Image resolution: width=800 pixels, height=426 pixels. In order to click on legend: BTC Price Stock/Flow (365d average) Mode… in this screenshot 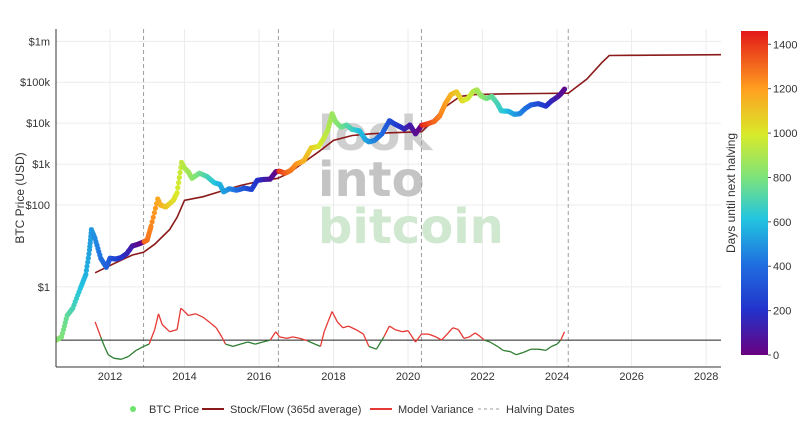, I will do `click(352, 410)`.